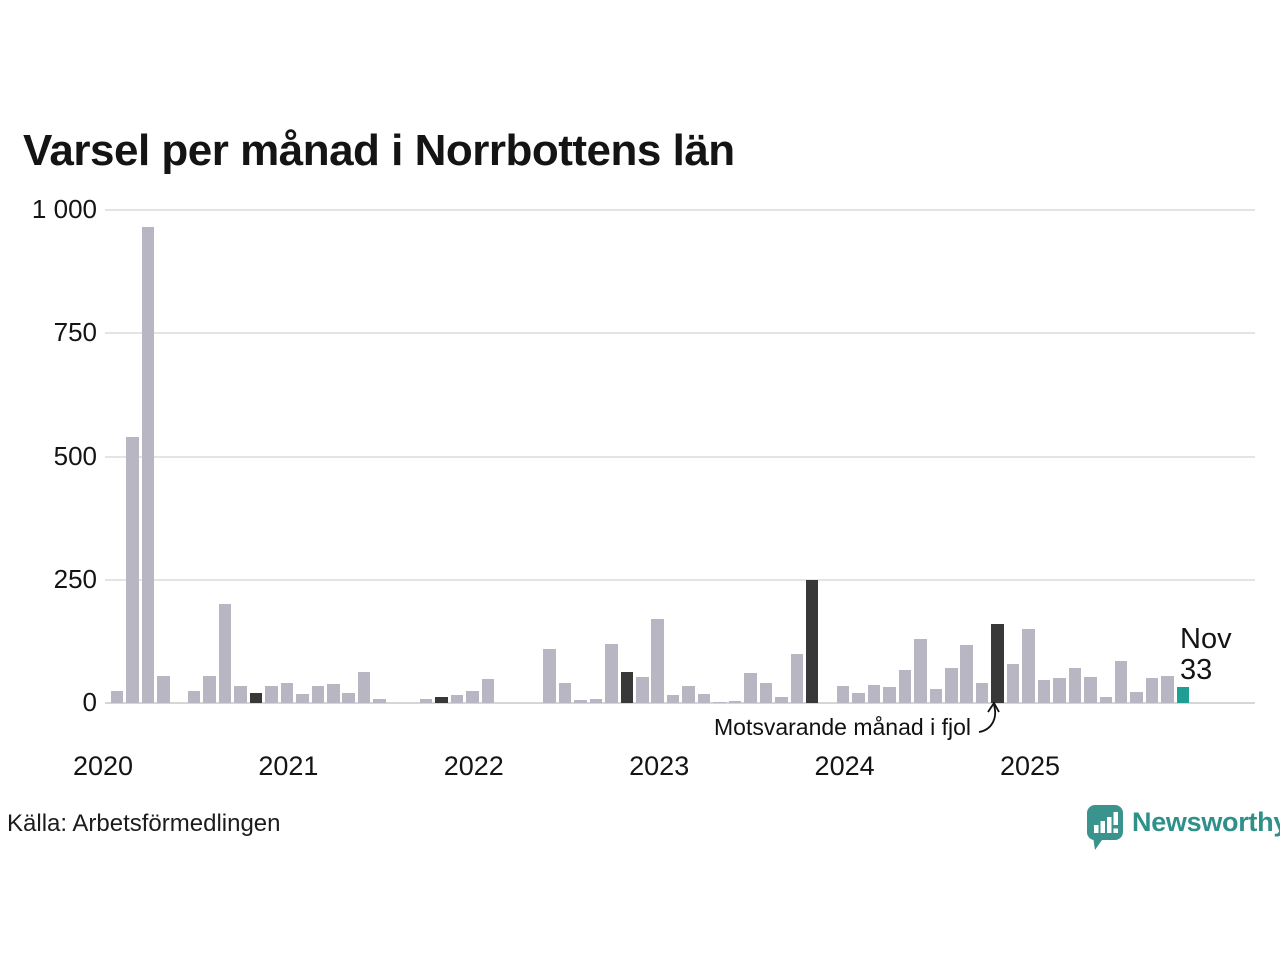 This screenshot has height=960, width=1280. I want to click on bar-2023-Jul, so click(750, 687).